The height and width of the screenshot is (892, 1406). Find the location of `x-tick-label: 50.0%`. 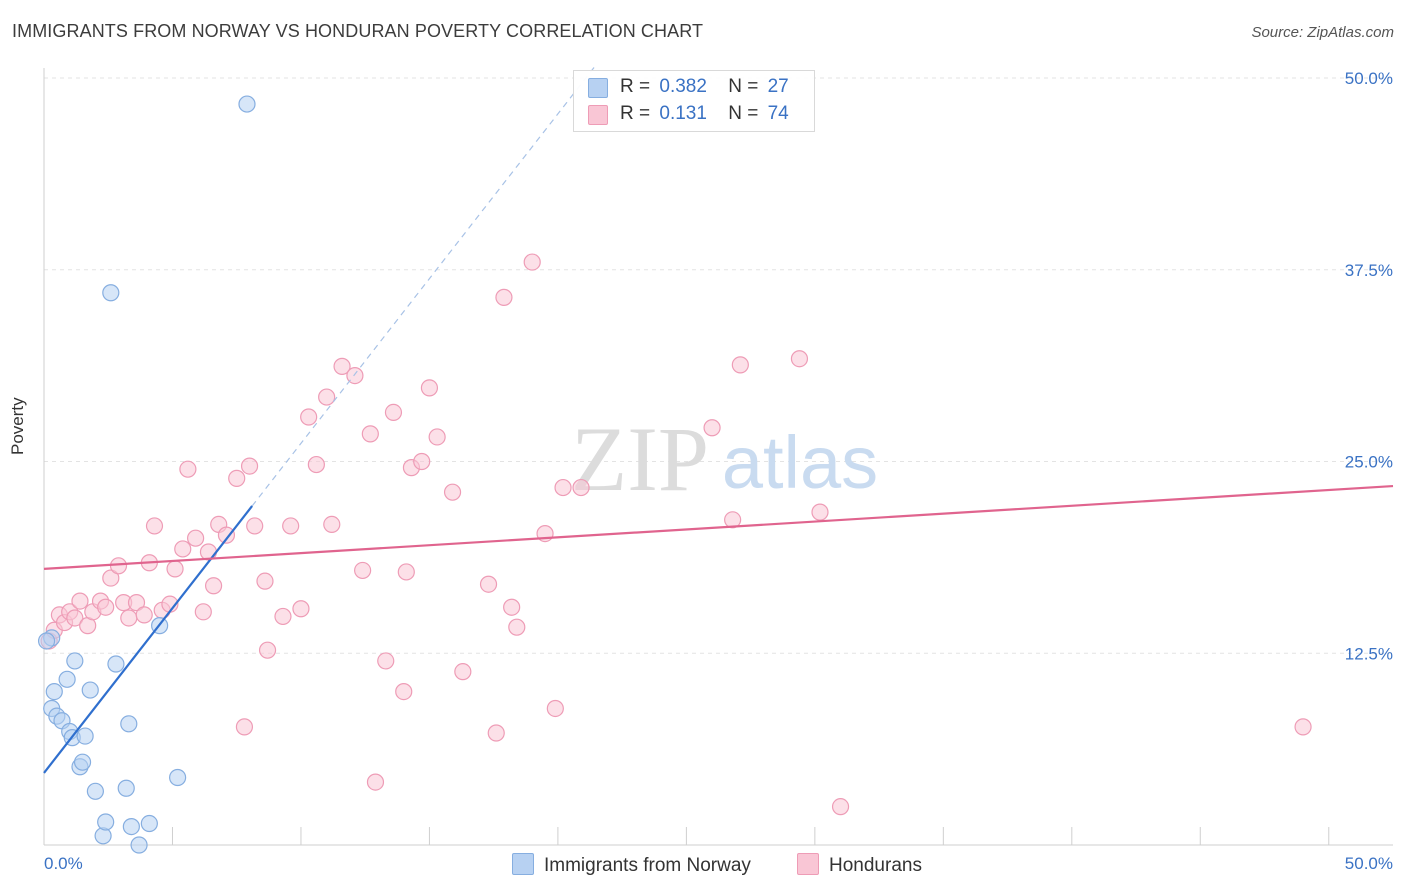

x-tick-label: 50.0% is located at coordinates (1369, 863).